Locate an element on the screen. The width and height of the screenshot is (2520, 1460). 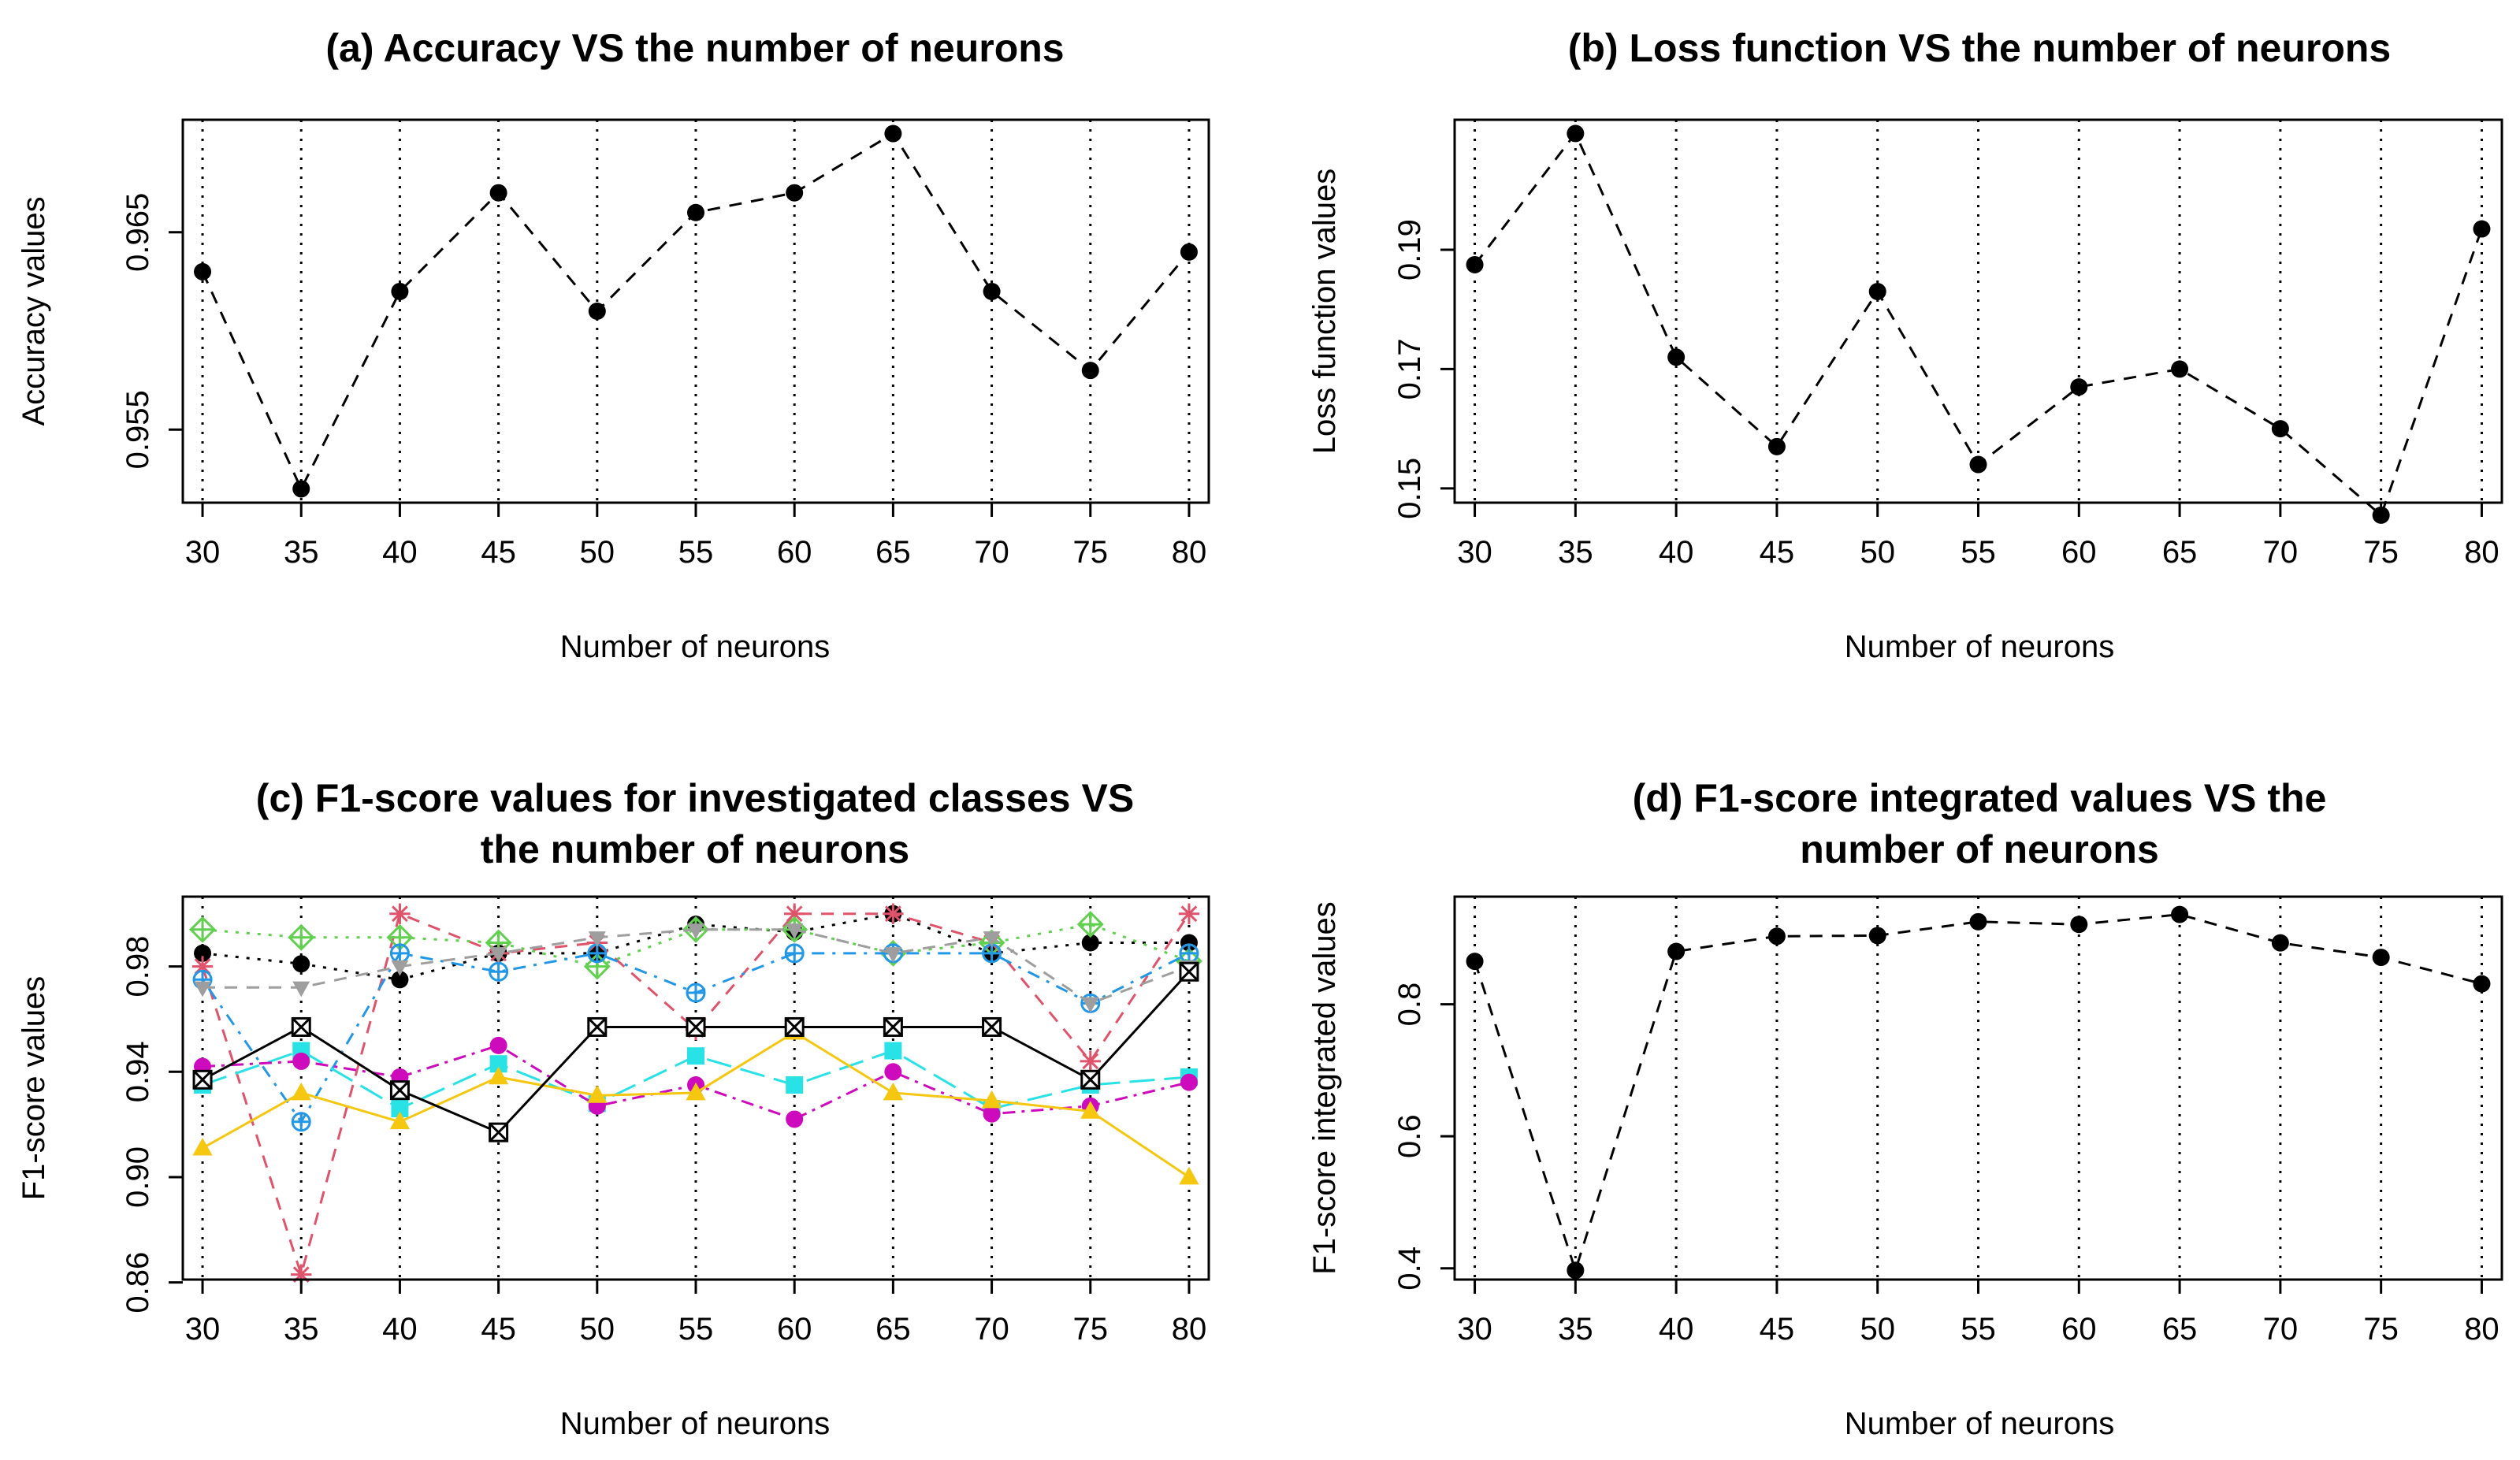
y-tick-label: 0.15 is located at coordinates (1409, 488).